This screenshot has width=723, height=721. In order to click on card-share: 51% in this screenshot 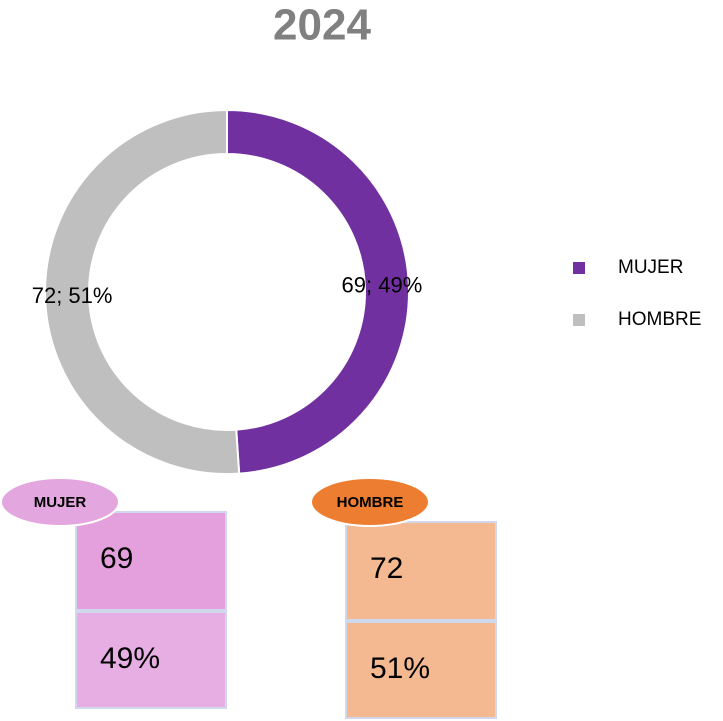, I will do `click(400, 668)`.